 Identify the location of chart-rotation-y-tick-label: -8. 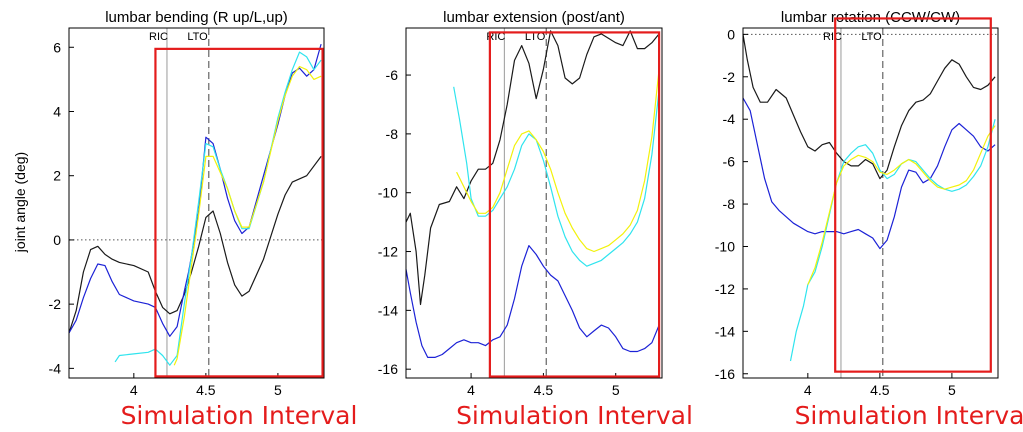
(729, 204).